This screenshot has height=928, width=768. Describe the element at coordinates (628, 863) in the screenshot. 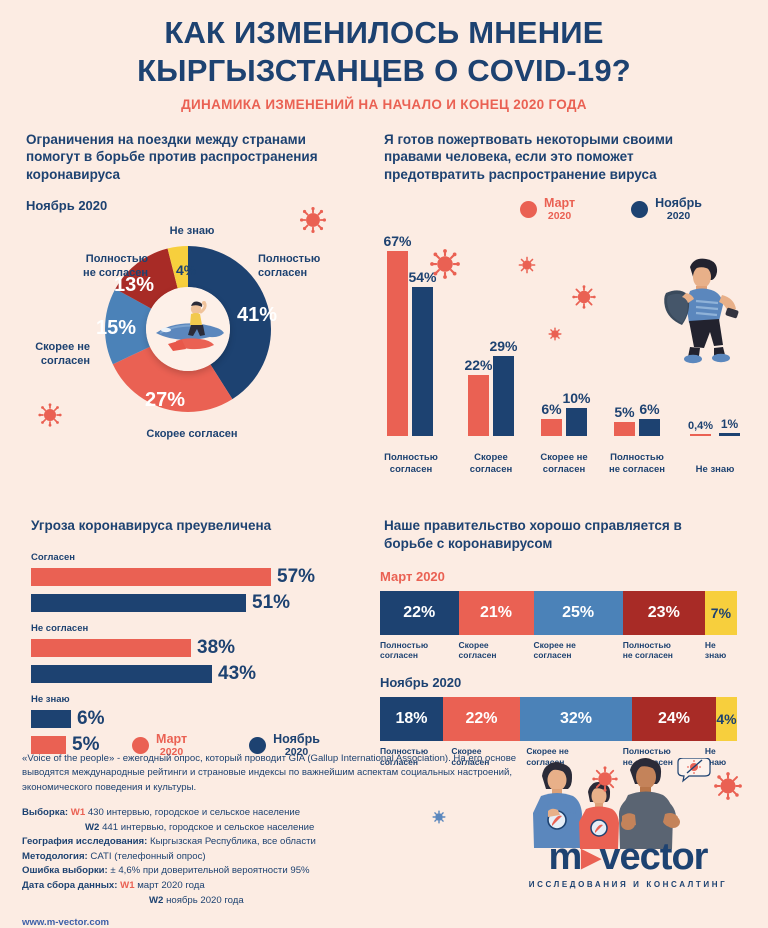

I see `company-logo: m▸vector ИССЛЕДОВАНИЯ И КОНСАЛТИНГ` at that location.